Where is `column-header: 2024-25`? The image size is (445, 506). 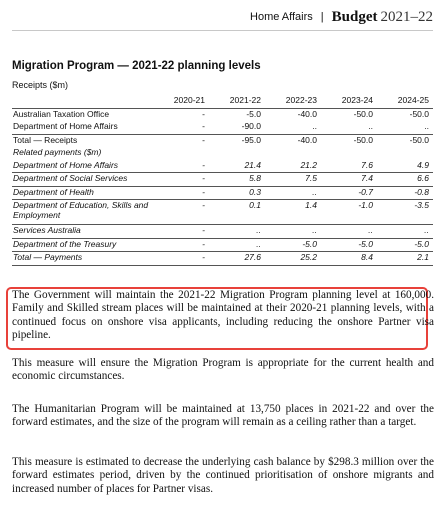
column-header: 2024-25 is located at coordinates (413, 100).